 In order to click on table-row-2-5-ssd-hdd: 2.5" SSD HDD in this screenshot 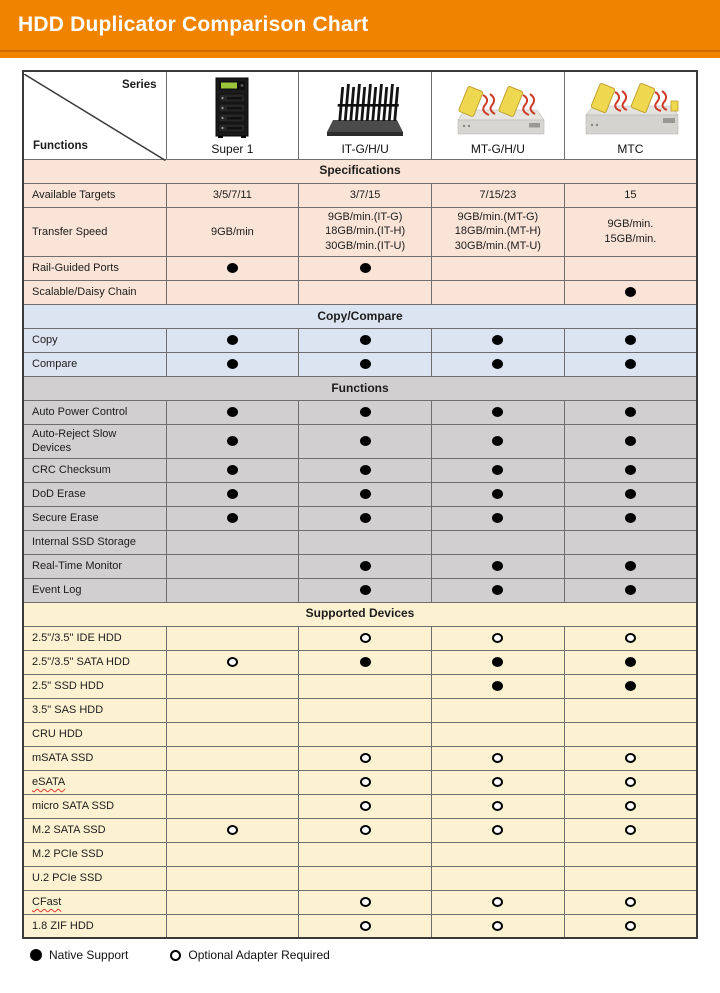, I will do `click(360, 686)`.